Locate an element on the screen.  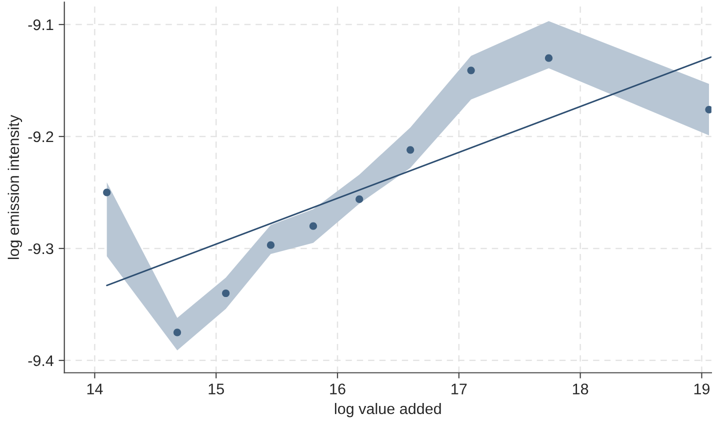
y-tick-label: -9.1 is located at coordinates (41, 24).